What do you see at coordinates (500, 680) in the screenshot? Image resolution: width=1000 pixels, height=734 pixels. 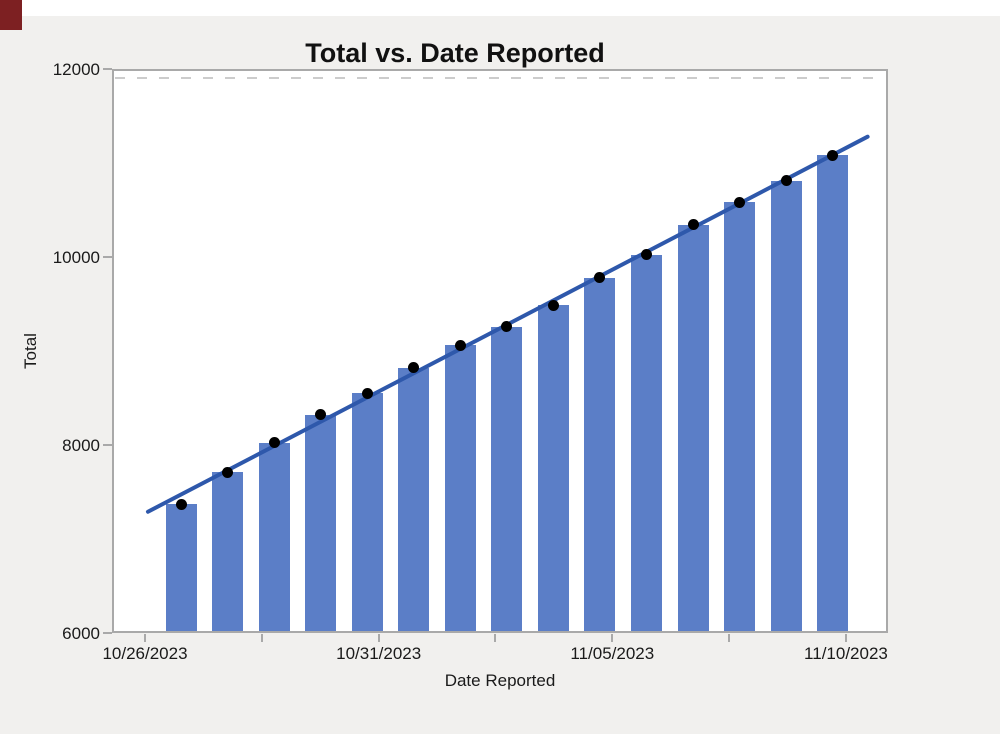 I see `x-axis-title: Date Reported` at bounding box center [500, 680].